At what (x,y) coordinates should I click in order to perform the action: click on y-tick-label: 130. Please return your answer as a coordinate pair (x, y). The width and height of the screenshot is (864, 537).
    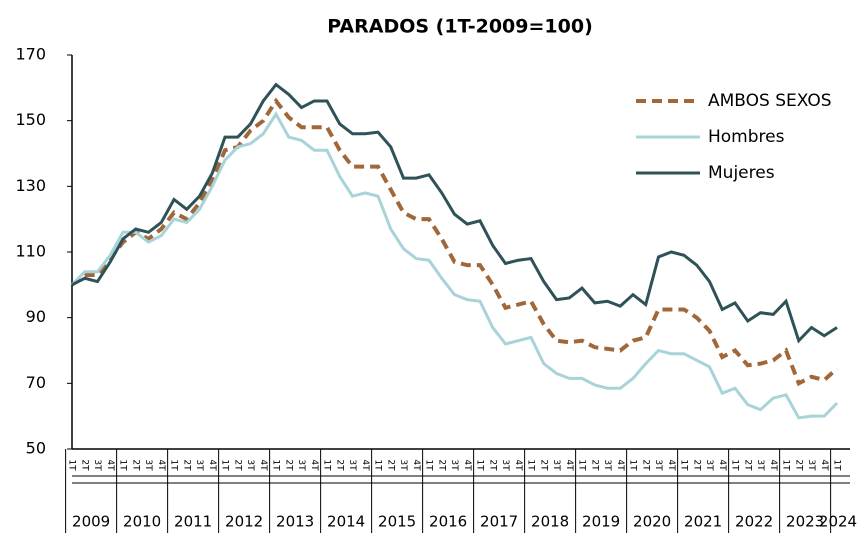
    Looking at the image, I should click on (30, 185).